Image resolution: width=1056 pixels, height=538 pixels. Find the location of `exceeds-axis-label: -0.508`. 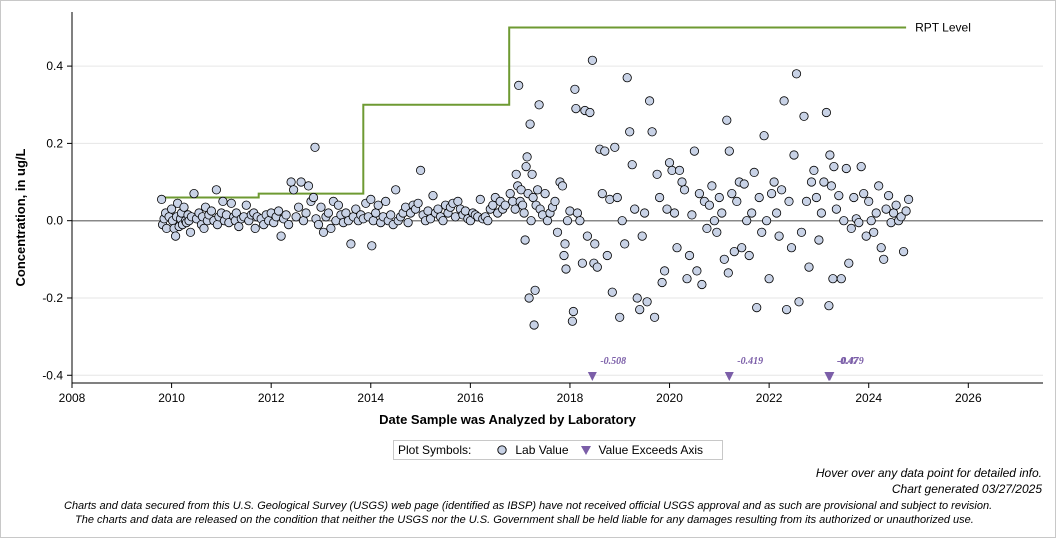

exceeds-axis-label: -0.508 is located at coordinates (613, 361).